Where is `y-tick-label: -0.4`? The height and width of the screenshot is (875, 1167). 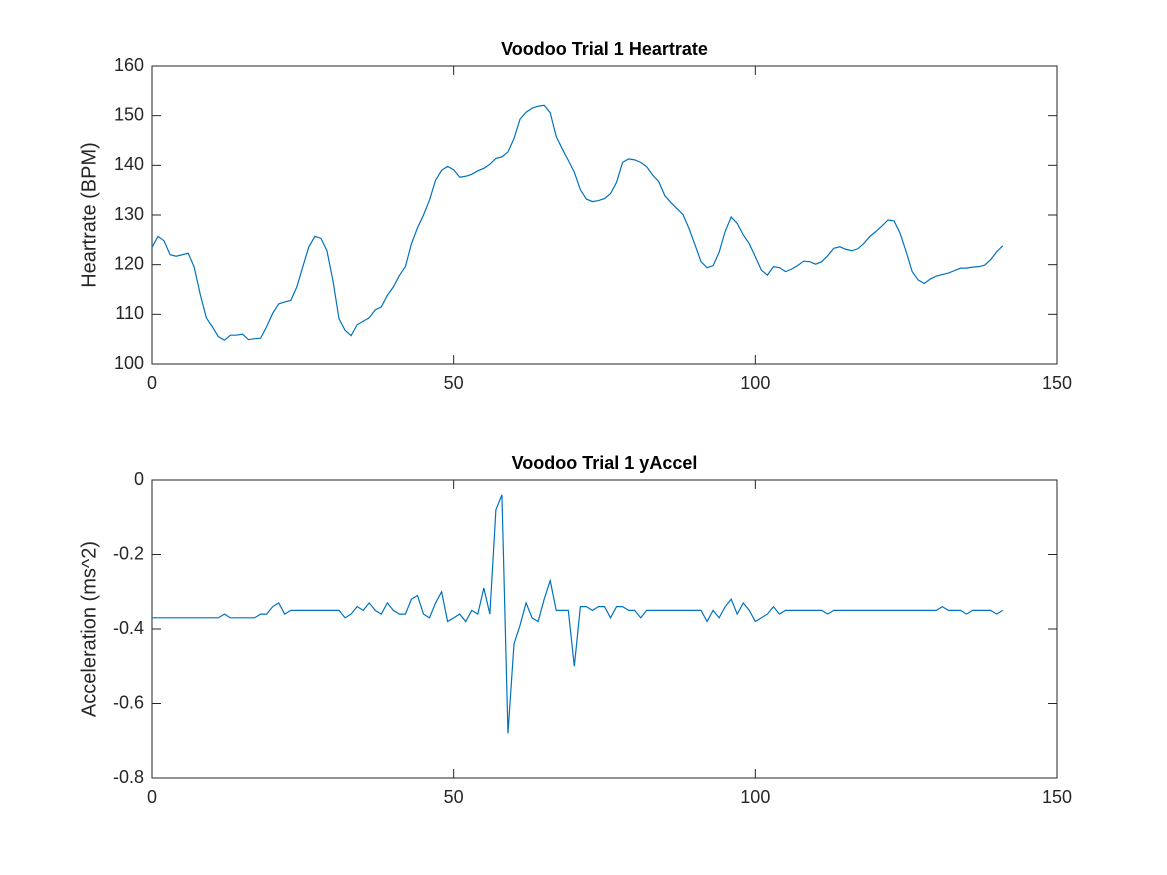
y-tick-label: -0.4 is located at coordinates (128, 628).